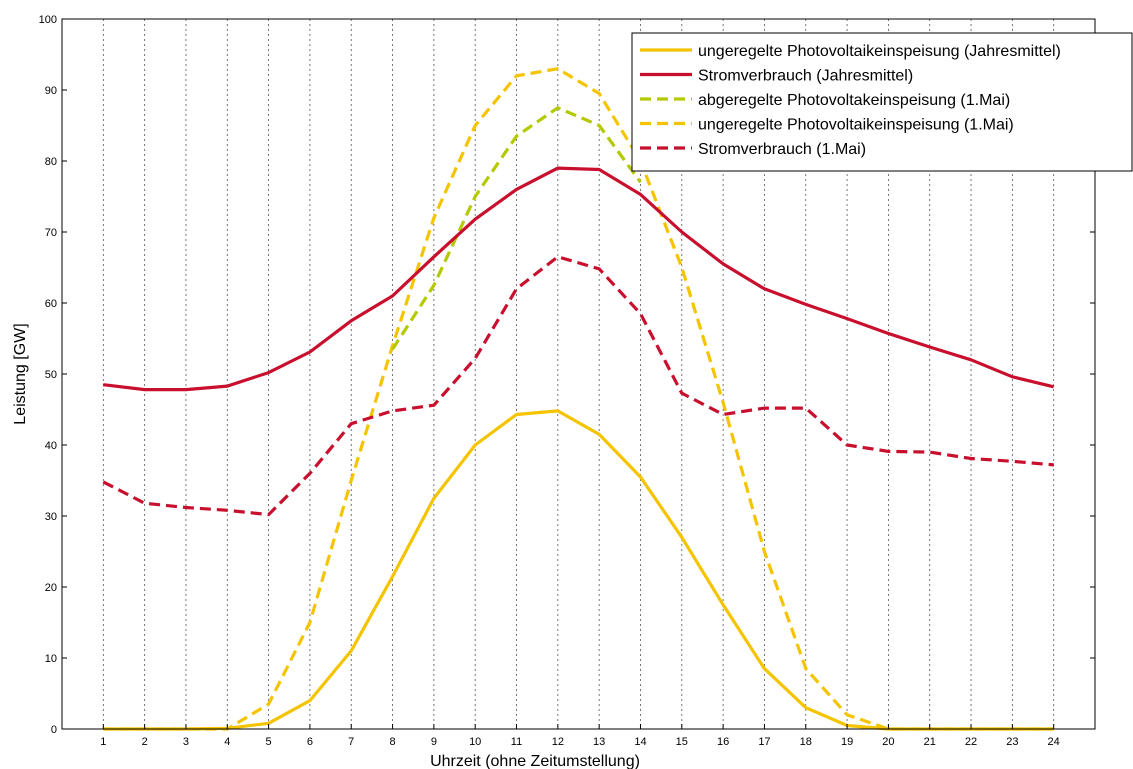 The width and height of the screenshot is (1133, 769). What do you see at coordinates (599, 742) in the screenshot?
I see `x-tick-label: 13` at bounding box center [599, 742].